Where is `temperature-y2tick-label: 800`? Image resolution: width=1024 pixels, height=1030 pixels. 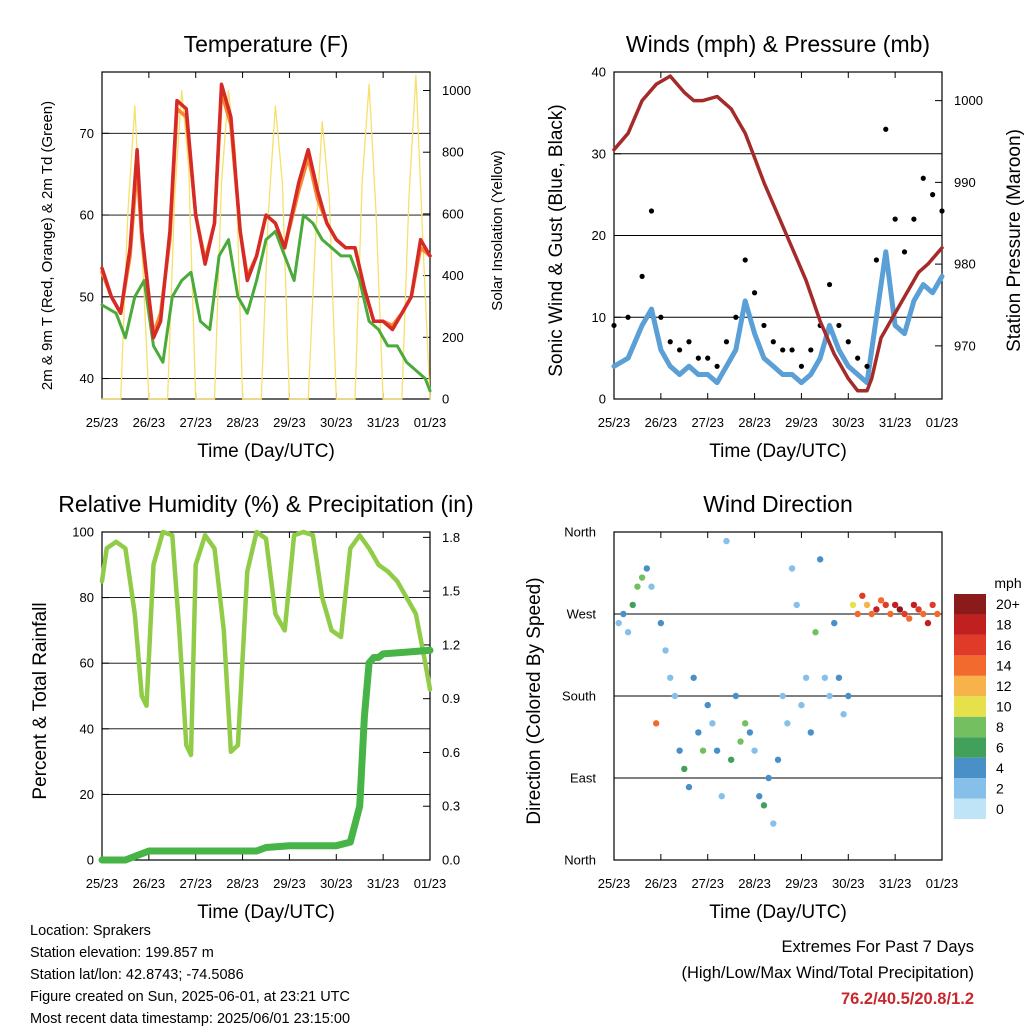
temperature-y2tick-label: 800 is located at coordinates (453, 152).